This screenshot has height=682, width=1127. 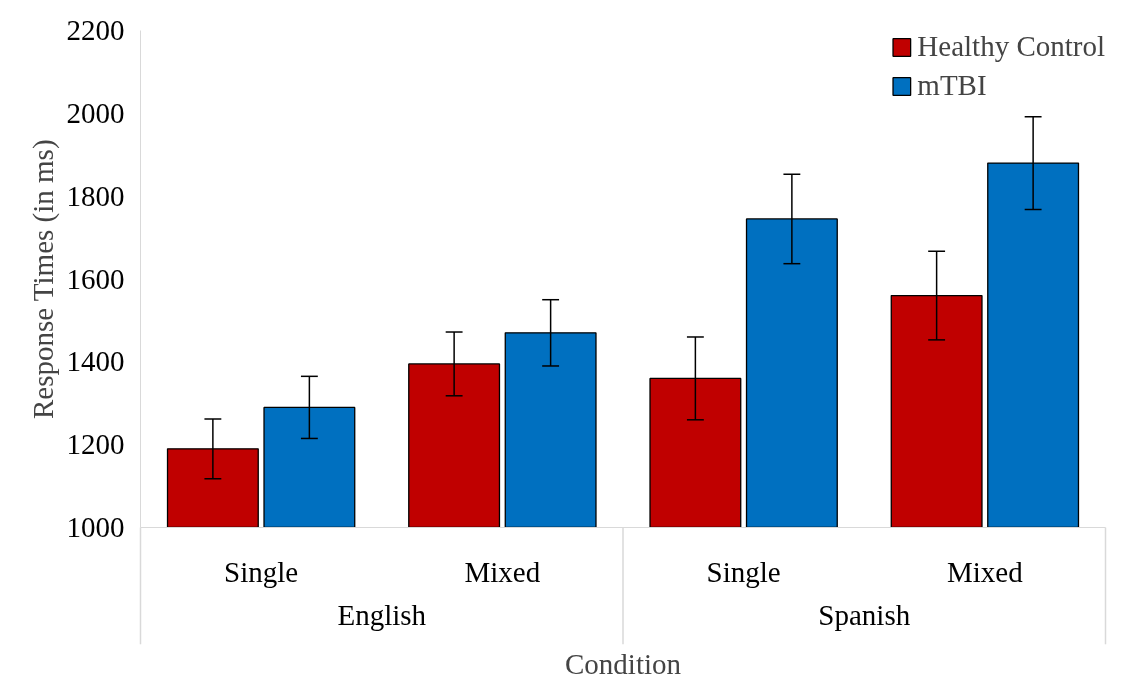 What do you see at coordinates (95, 278) in the screenshot?
I see `y-tick-label: 1600` at bounding box center [95, 278].